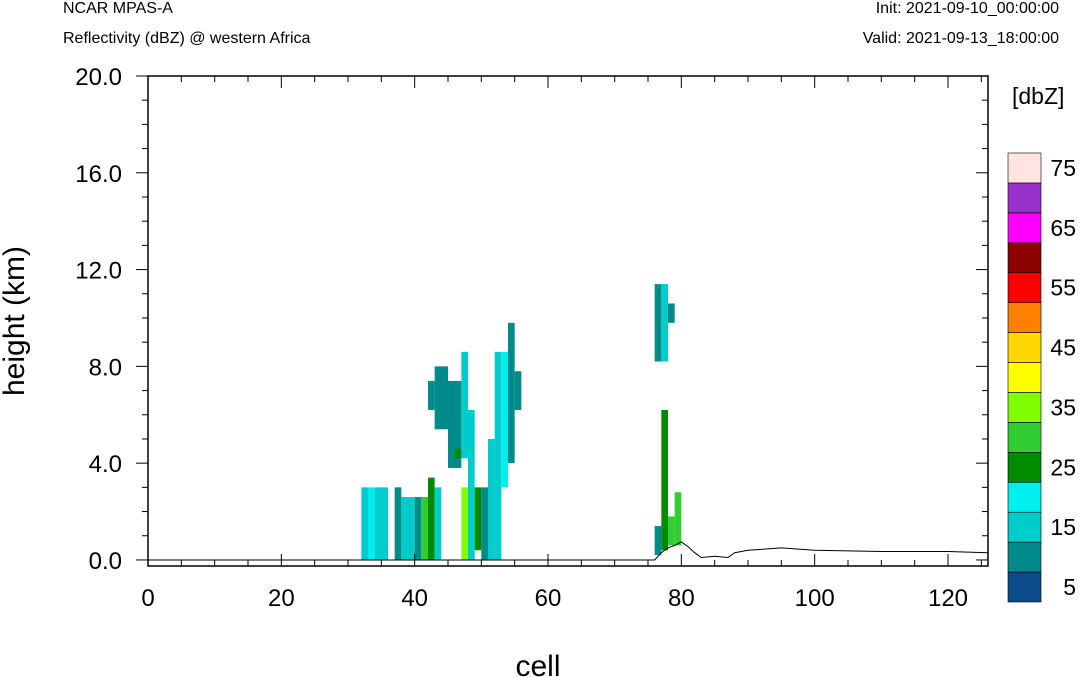 The width and height of the screenshot is (1079, 677). I want to click on x-tick-label: 0, so click(147, 598).